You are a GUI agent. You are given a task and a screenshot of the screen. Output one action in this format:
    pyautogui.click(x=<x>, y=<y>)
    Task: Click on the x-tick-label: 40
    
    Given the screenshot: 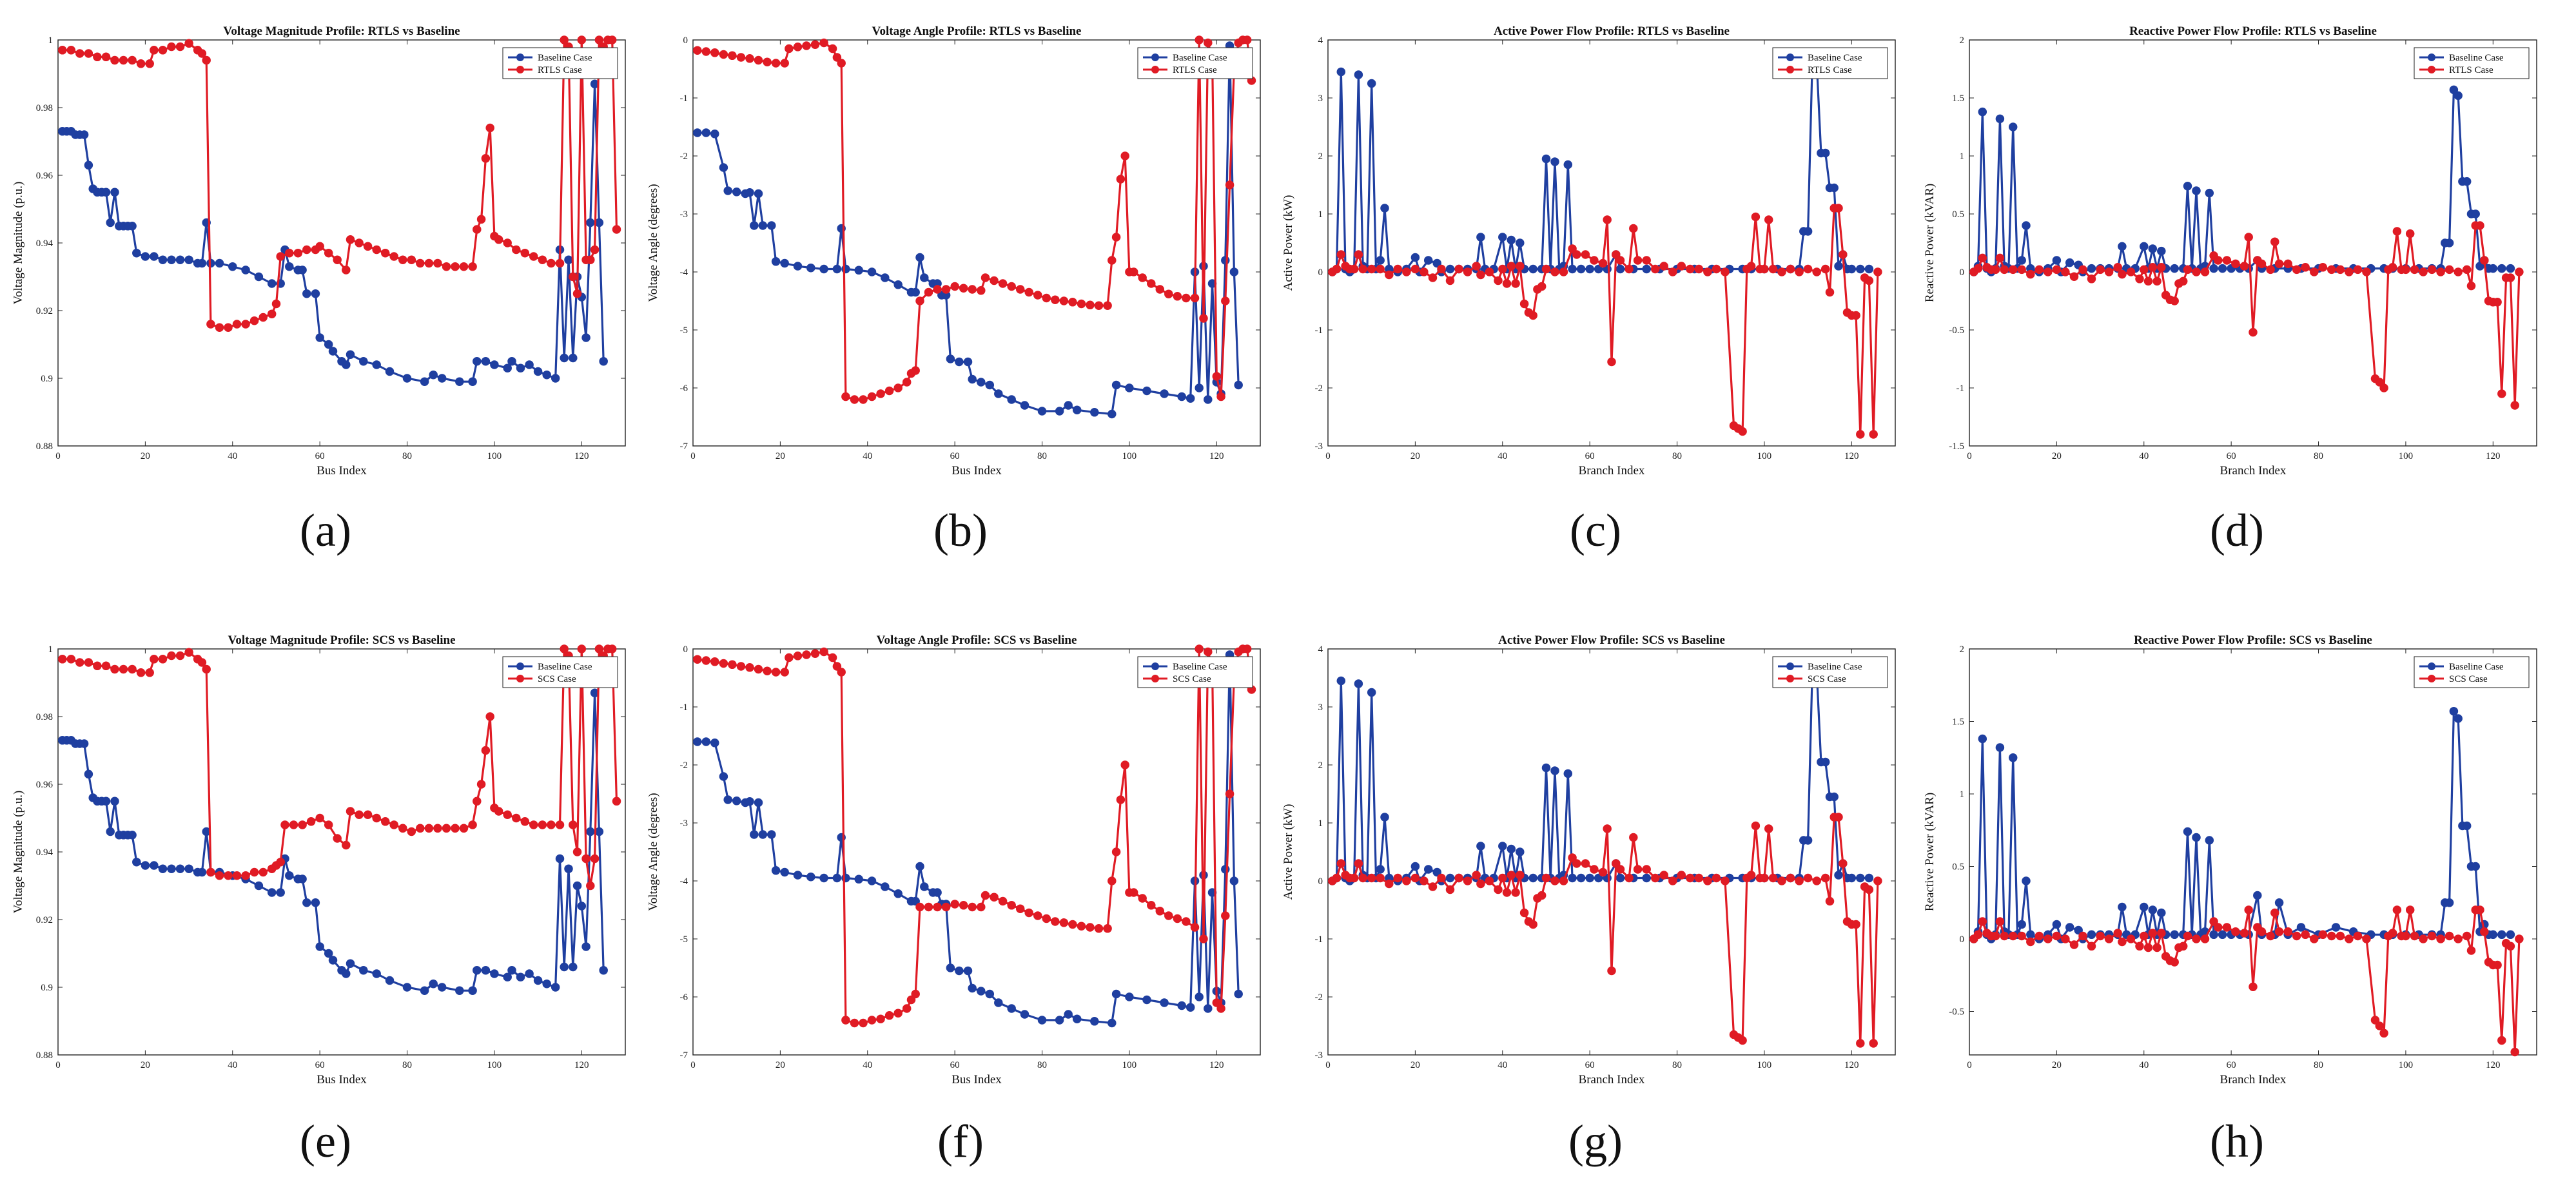 What is the action you would take?
    pyautogui.click(x=868, y=456)
    